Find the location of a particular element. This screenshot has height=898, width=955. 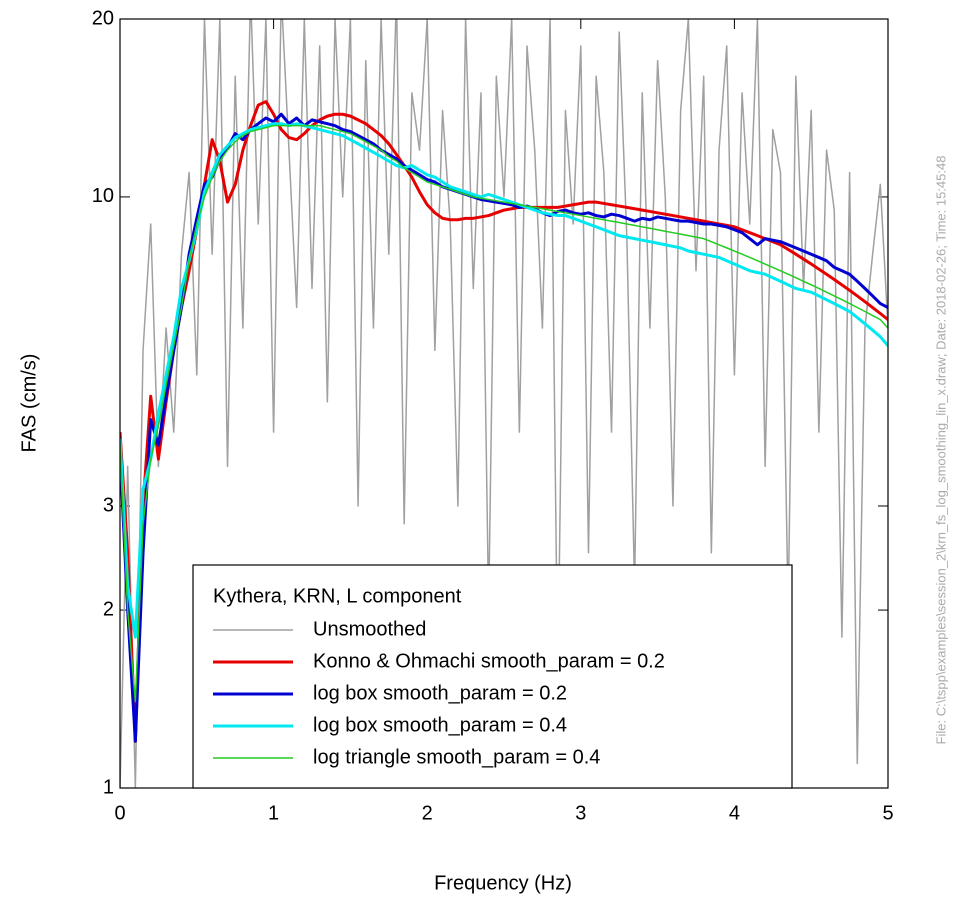

y-axis-label: FAS (cm/s) is located at coordinates (29, 403).